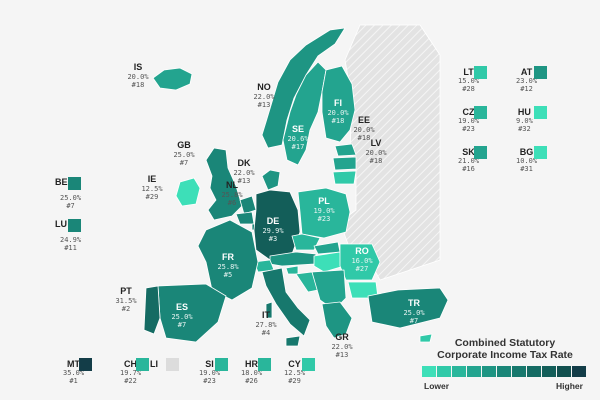 This screenshot has height=400, width=600. Describe the element at coordinates (154, 364) in the screenshot. I see `boxed-li: LI` at that location.